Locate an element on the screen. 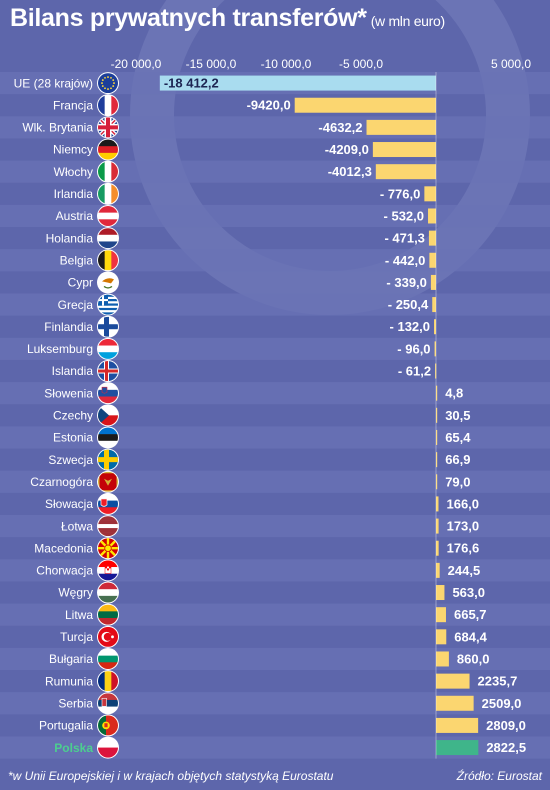  category-label: Irlandia is located at coordinates (74, 194).